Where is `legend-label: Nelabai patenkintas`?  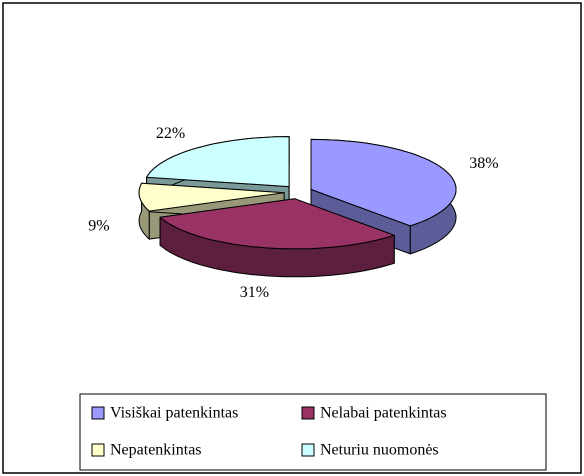
legend-label: Nelabai patenkintas is located at coordinates (383, 413).